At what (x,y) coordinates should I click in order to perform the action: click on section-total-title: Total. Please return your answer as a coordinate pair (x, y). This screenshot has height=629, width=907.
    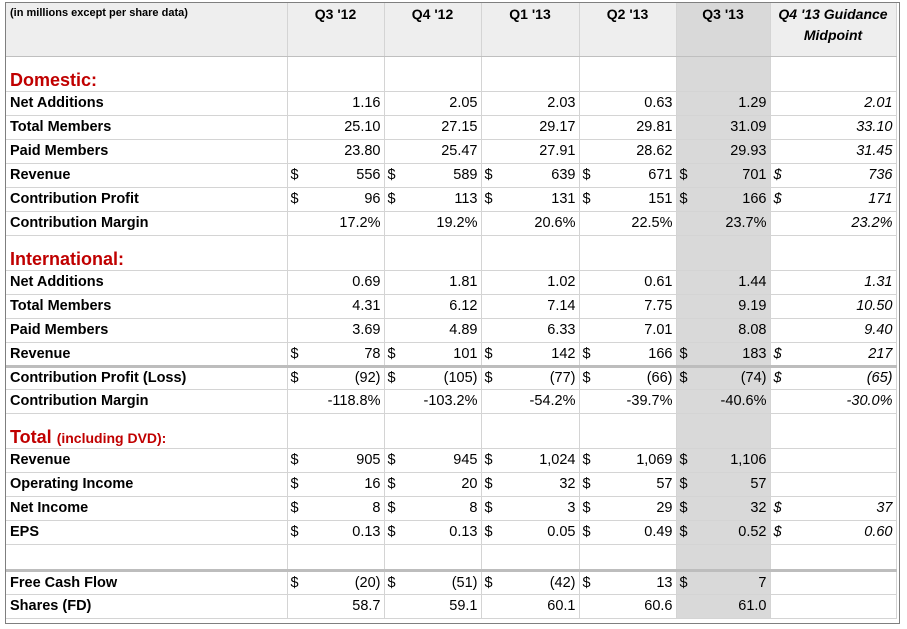
    Looking at the image, I should click on (31, 436).